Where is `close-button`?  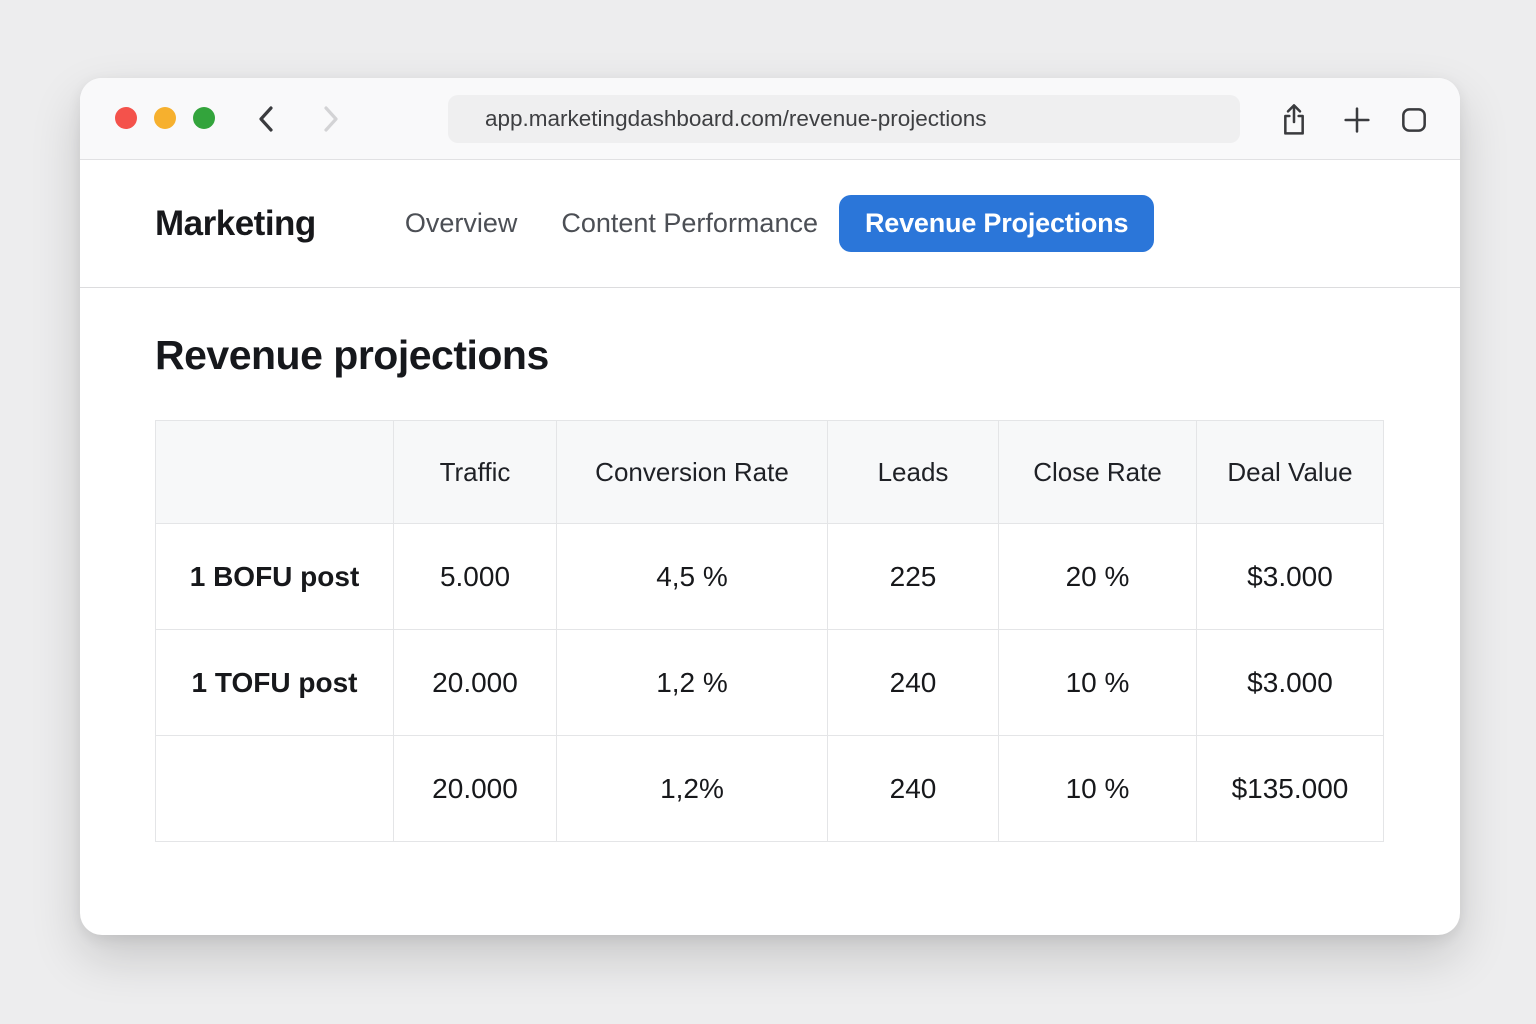
close-button is located at coordinates (126, 118).